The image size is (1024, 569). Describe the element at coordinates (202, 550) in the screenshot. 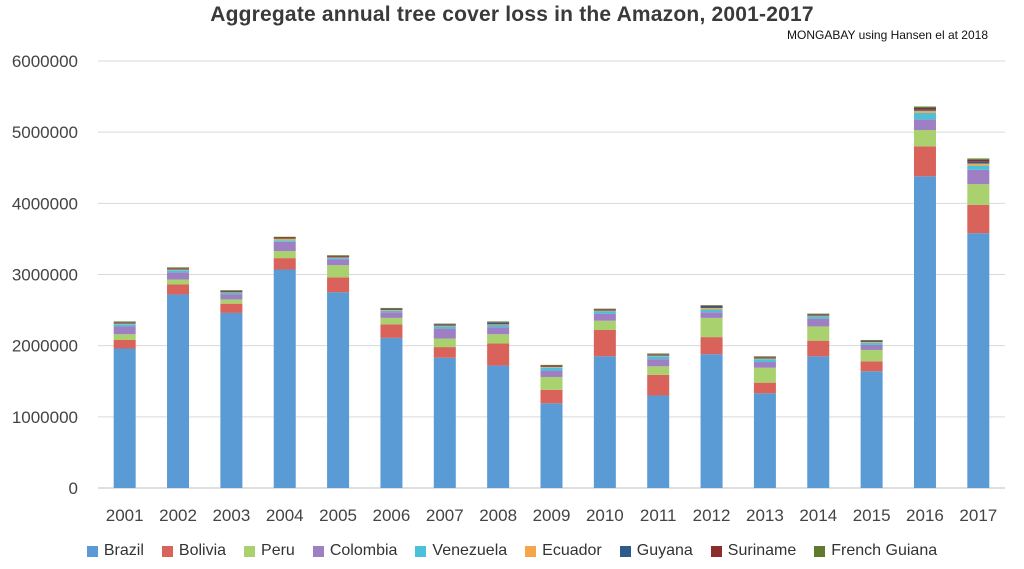

I see `legend-label: Bolivia` at that location.